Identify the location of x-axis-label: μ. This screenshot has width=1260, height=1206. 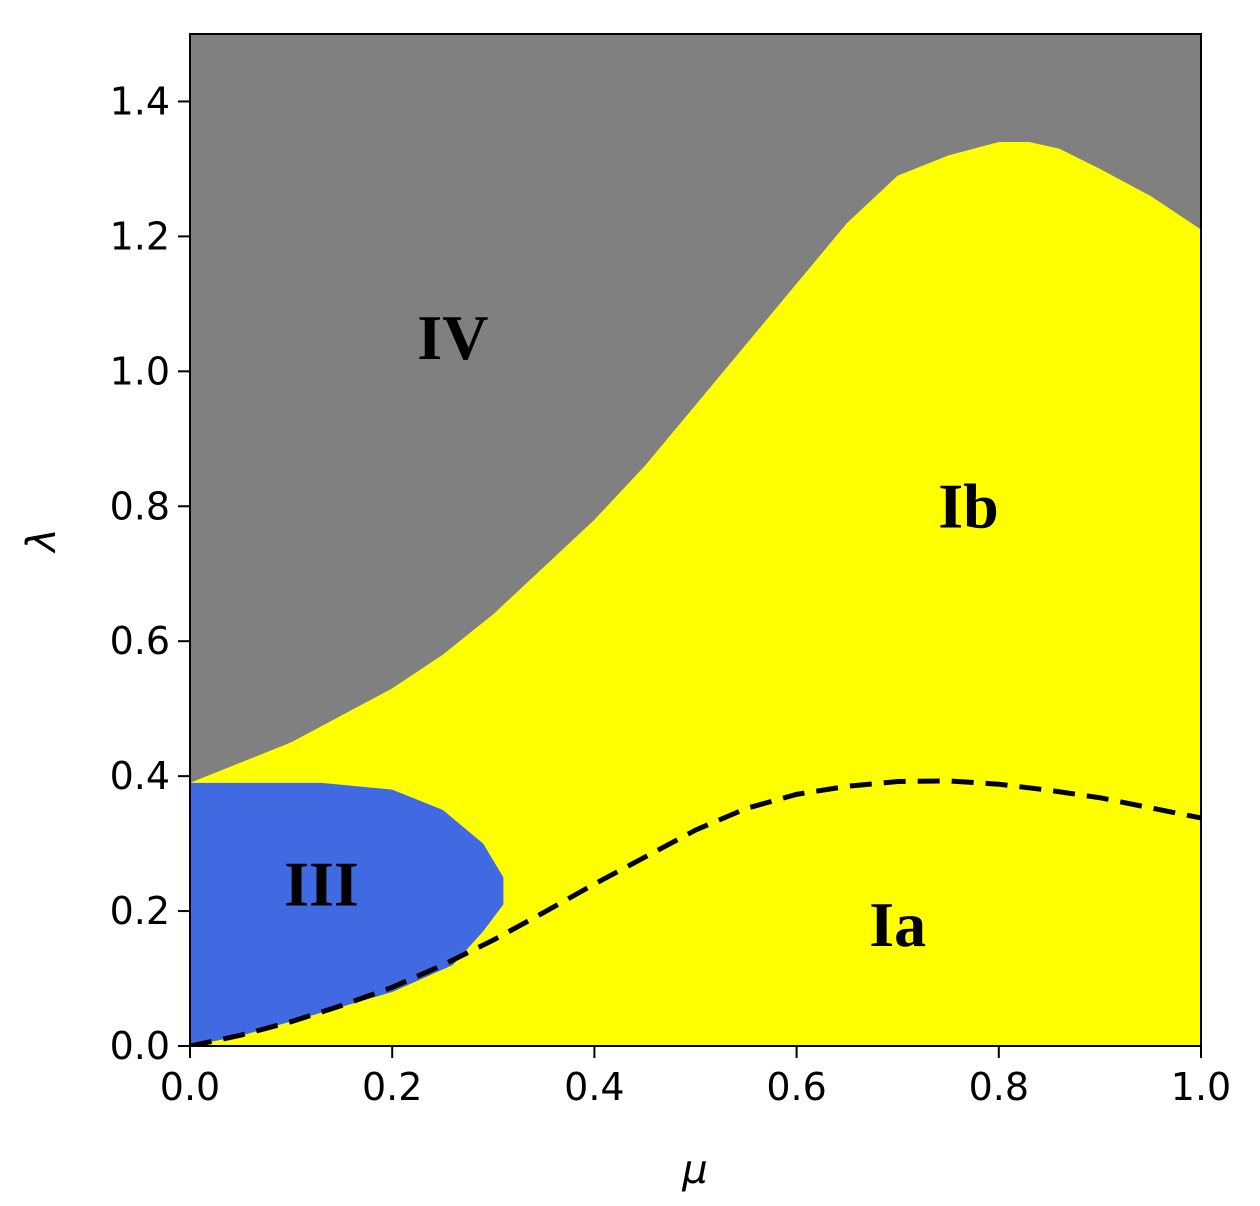
(694, 1170).